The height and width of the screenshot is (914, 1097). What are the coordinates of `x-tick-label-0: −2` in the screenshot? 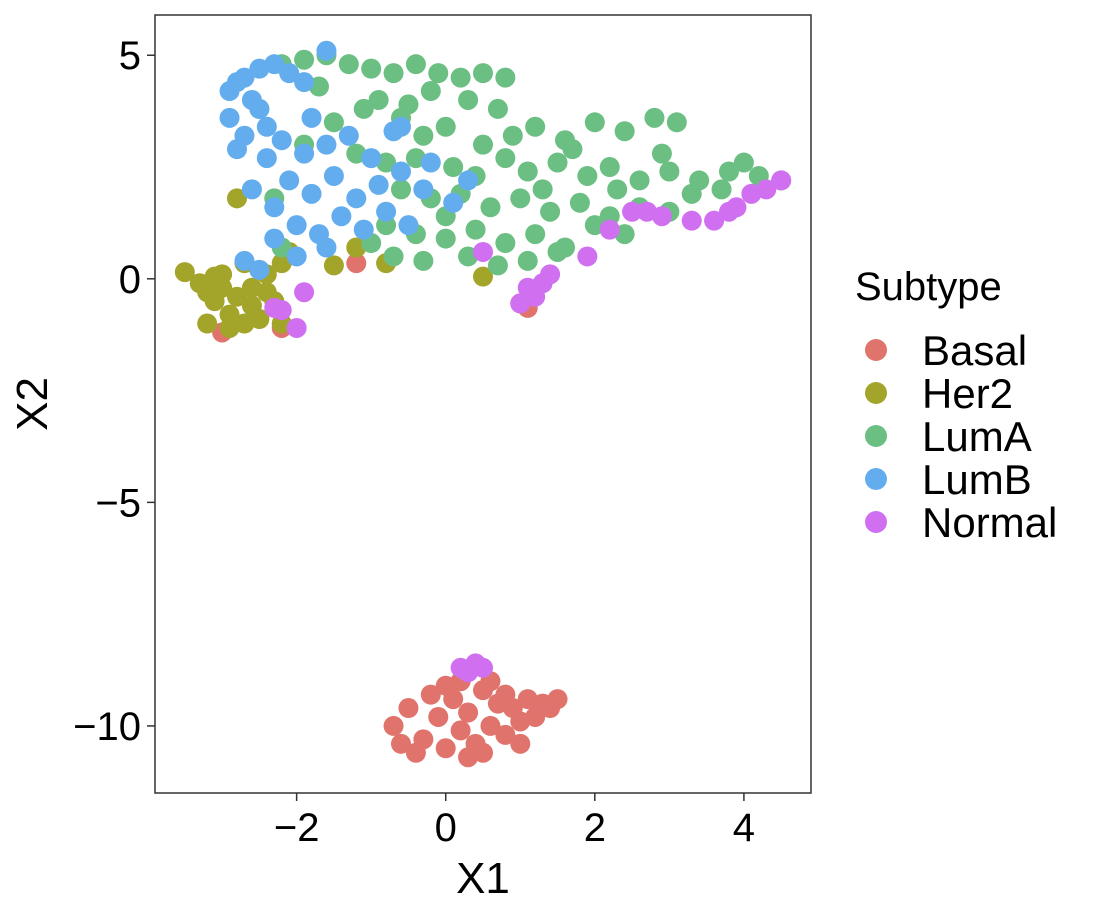 It's located at (297, 828).